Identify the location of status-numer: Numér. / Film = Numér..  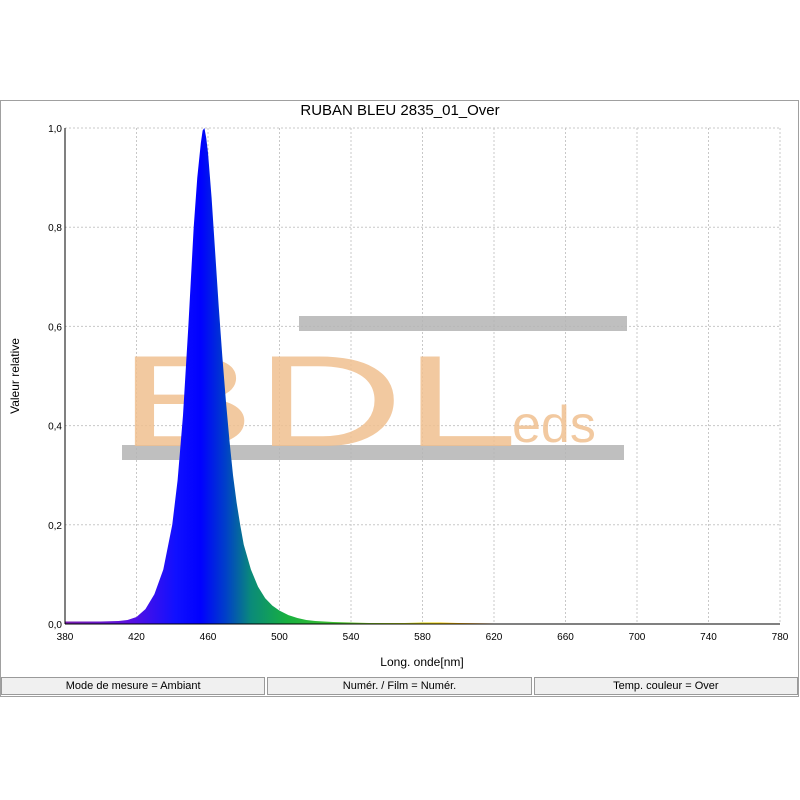
(399, 686).